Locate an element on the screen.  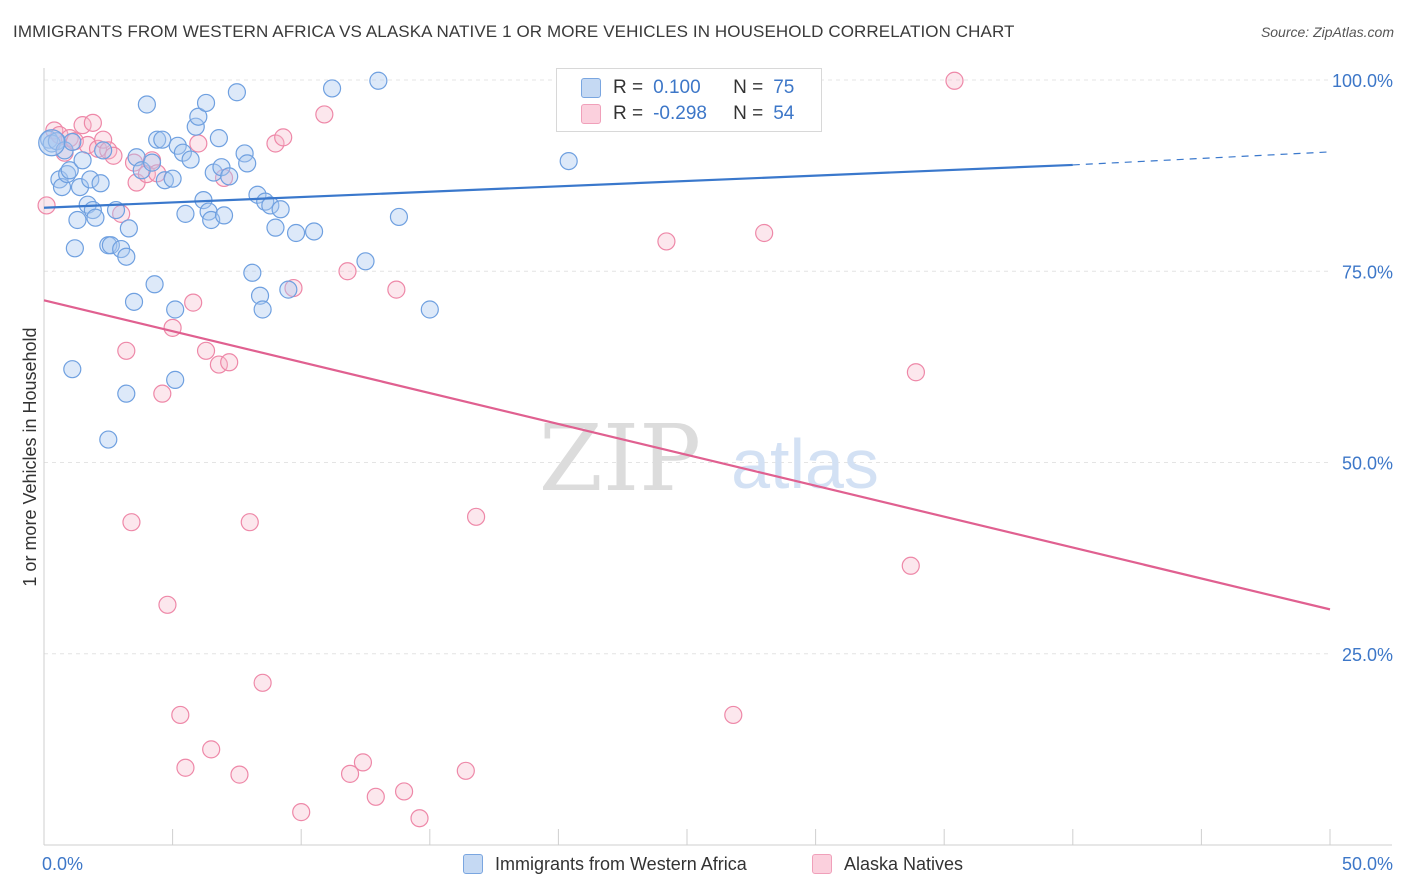
bottom-legend-pink: Alaska Natives is located at coordinates (887, 864).